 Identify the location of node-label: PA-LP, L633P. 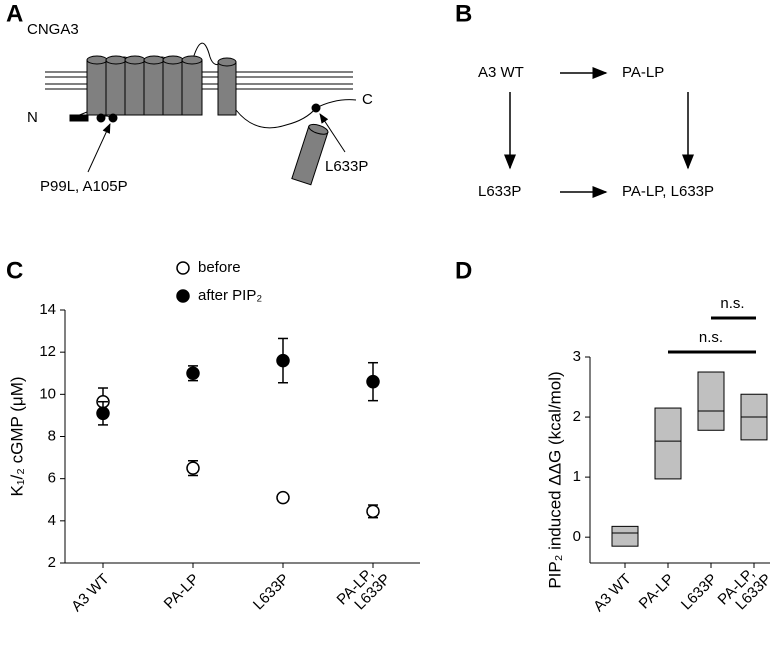
(668, 191).